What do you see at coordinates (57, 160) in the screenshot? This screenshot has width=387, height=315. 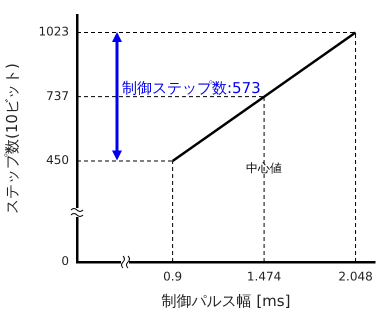 I see `y-tick-label: 450` at bounding box center [57, 160].